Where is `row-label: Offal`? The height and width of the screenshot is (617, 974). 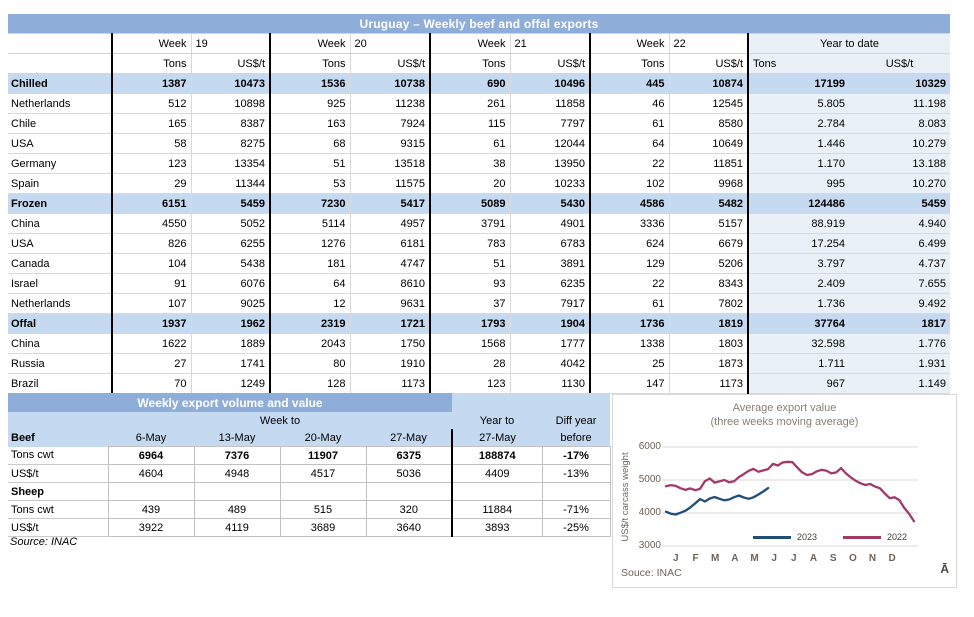
row-label: Offal is located at coordinates (60, 323).